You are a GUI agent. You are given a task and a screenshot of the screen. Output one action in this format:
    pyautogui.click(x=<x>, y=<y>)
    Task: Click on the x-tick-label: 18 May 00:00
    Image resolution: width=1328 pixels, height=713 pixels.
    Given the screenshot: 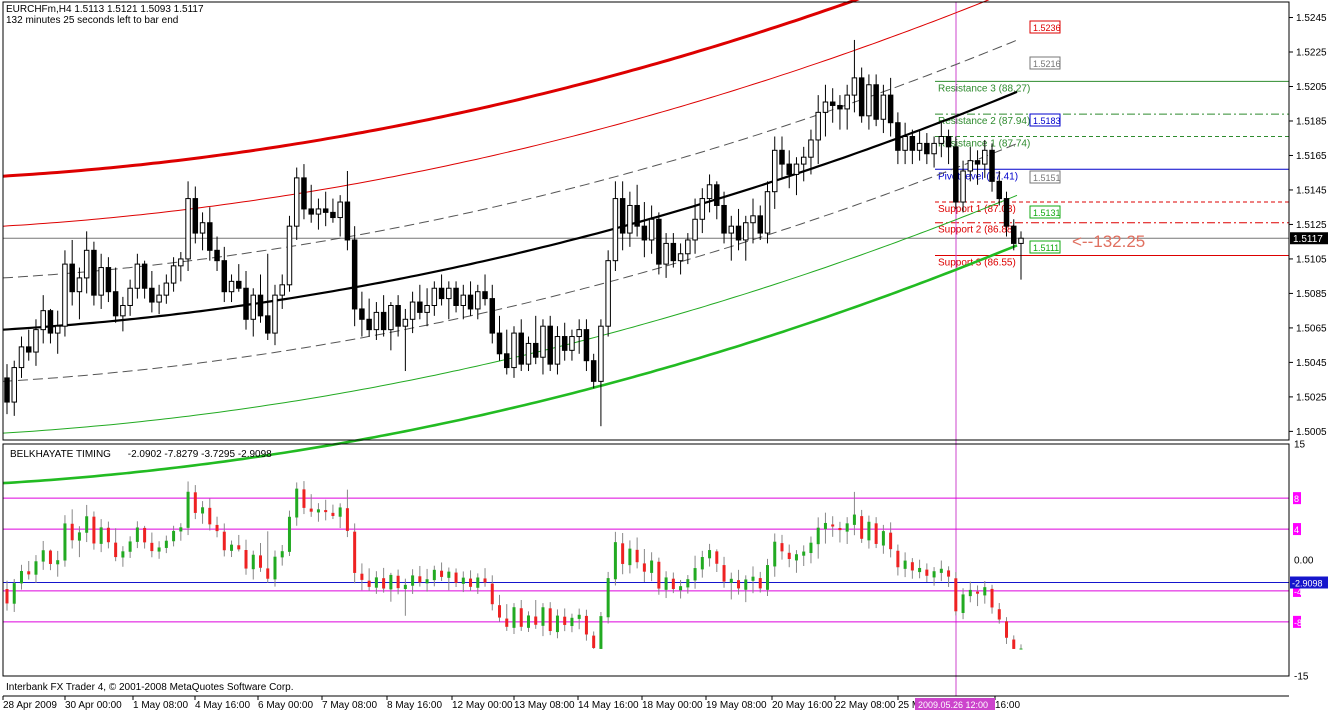 What is the action you would take?
    pyautogui.click(x=672, y=705)
    